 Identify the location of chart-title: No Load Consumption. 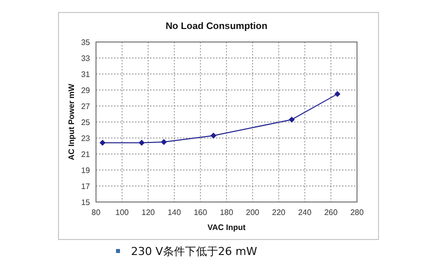
(217, 26).